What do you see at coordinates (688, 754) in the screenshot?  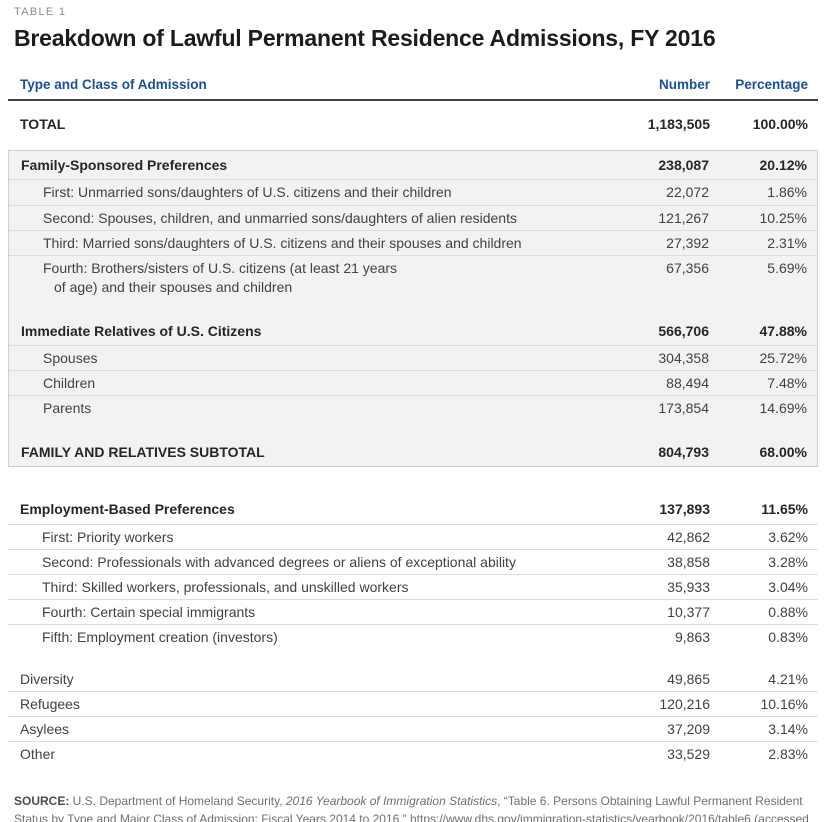 I see `row-number: 33,529` at bounding box center [688, 754].